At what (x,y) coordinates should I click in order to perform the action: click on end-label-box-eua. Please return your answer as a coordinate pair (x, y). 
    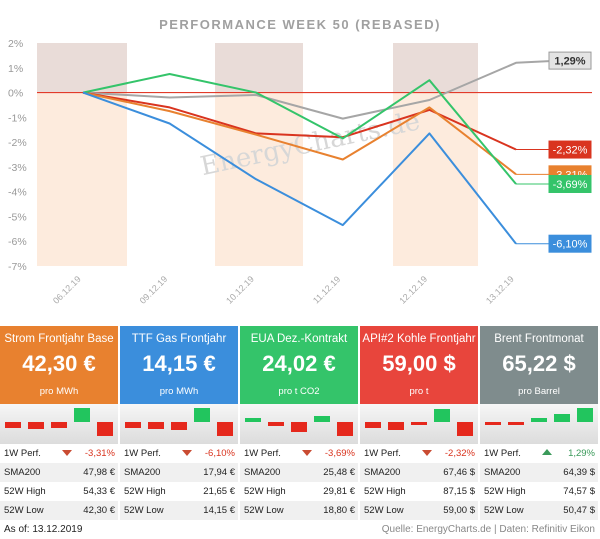
    Looking at the image, I should click on (570, 183).